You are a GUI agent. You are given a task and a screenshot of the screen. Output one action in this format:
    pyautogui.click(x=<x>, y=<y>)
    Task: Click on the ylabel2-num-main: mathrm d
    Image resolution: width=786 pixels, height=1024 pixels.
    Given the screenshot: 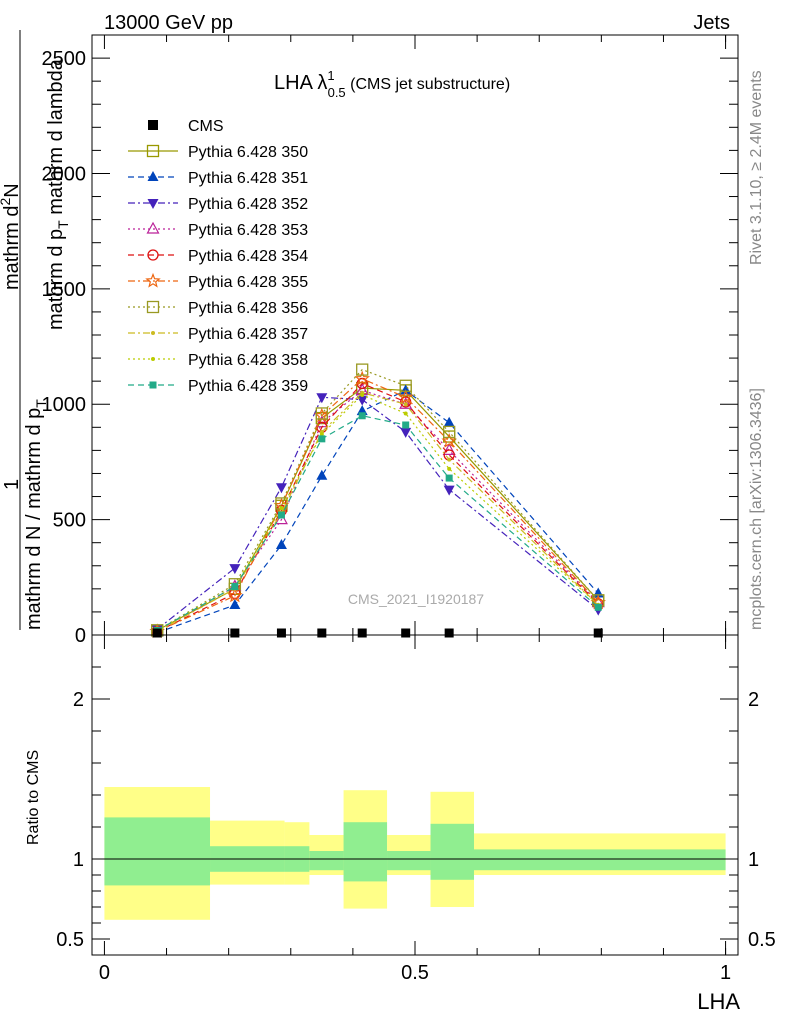 What is the action you would take?
    pyautogui.click(x=12, y=248)
    